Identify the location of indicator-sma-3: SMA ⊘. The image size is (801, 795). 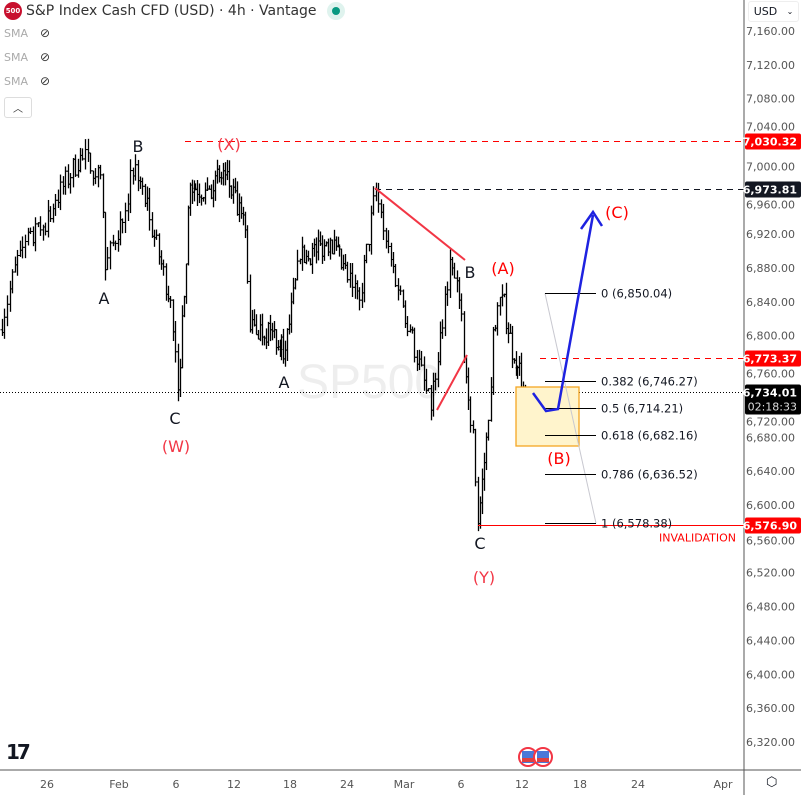
(27, 81).